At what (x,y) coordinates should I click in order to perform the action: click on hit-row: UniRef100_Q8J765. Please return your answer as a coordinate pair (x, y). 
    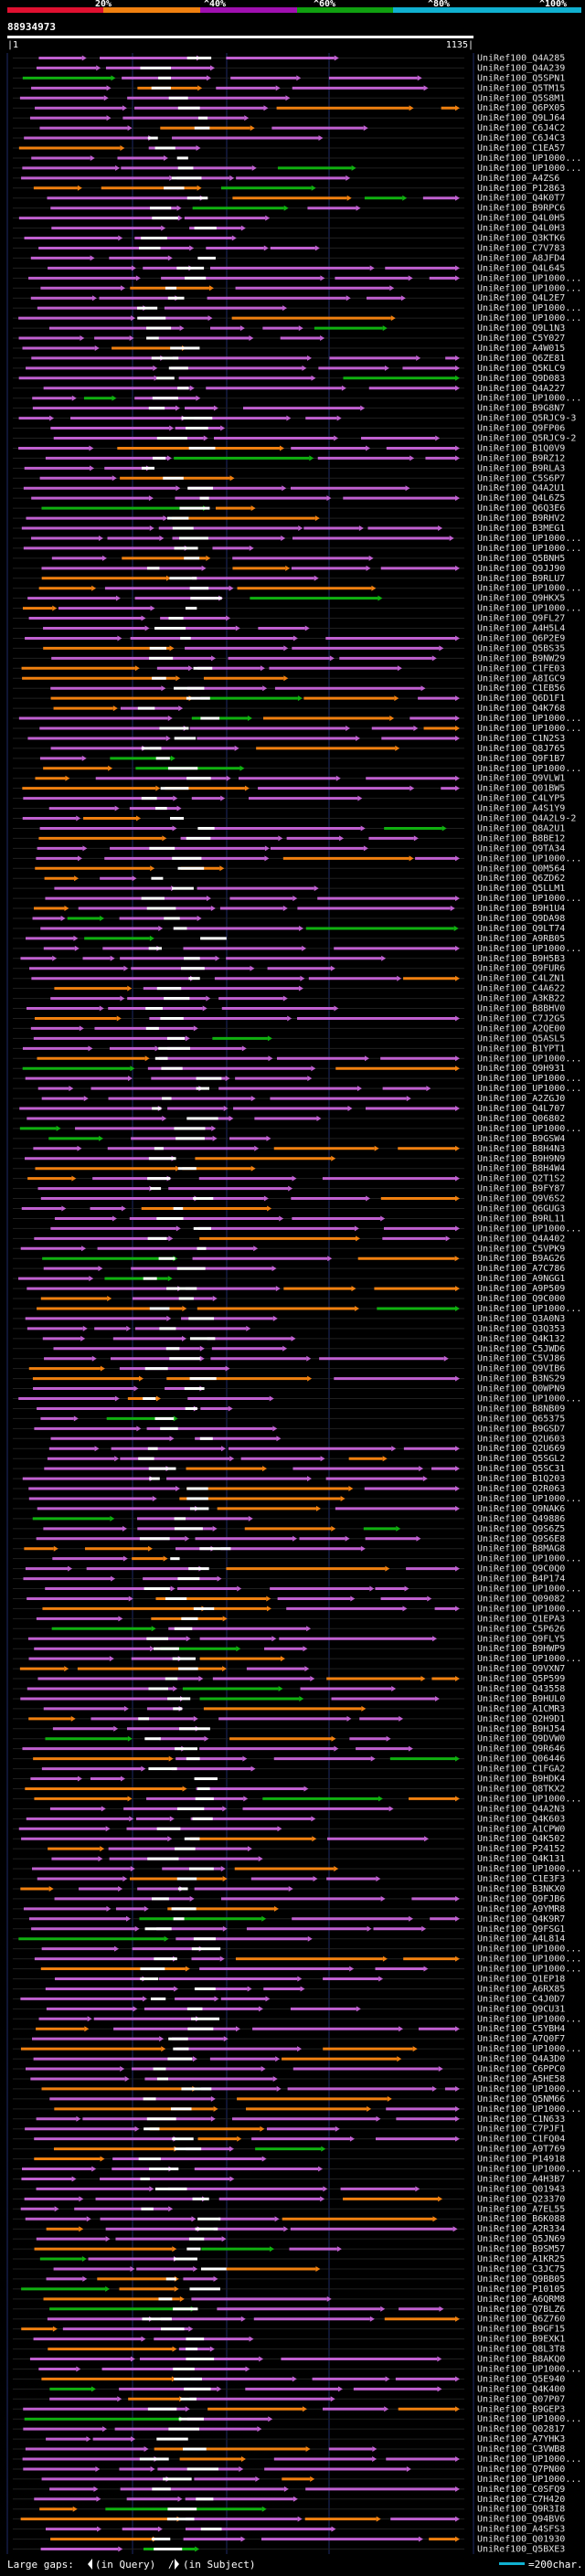
    Looking at the image, I should click on (289, 749).